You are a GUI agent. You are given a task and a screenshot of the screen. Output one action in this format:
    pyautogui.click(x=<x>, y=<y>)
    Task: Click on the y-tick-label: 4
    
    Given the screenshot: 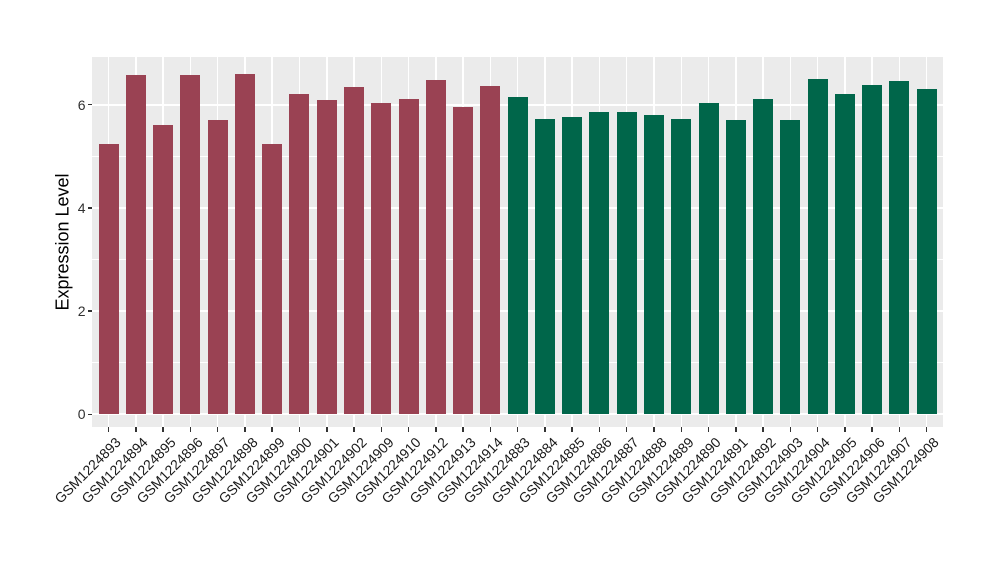 What is the action you would take?
    pyautogui.click(x=81, y=207)
    